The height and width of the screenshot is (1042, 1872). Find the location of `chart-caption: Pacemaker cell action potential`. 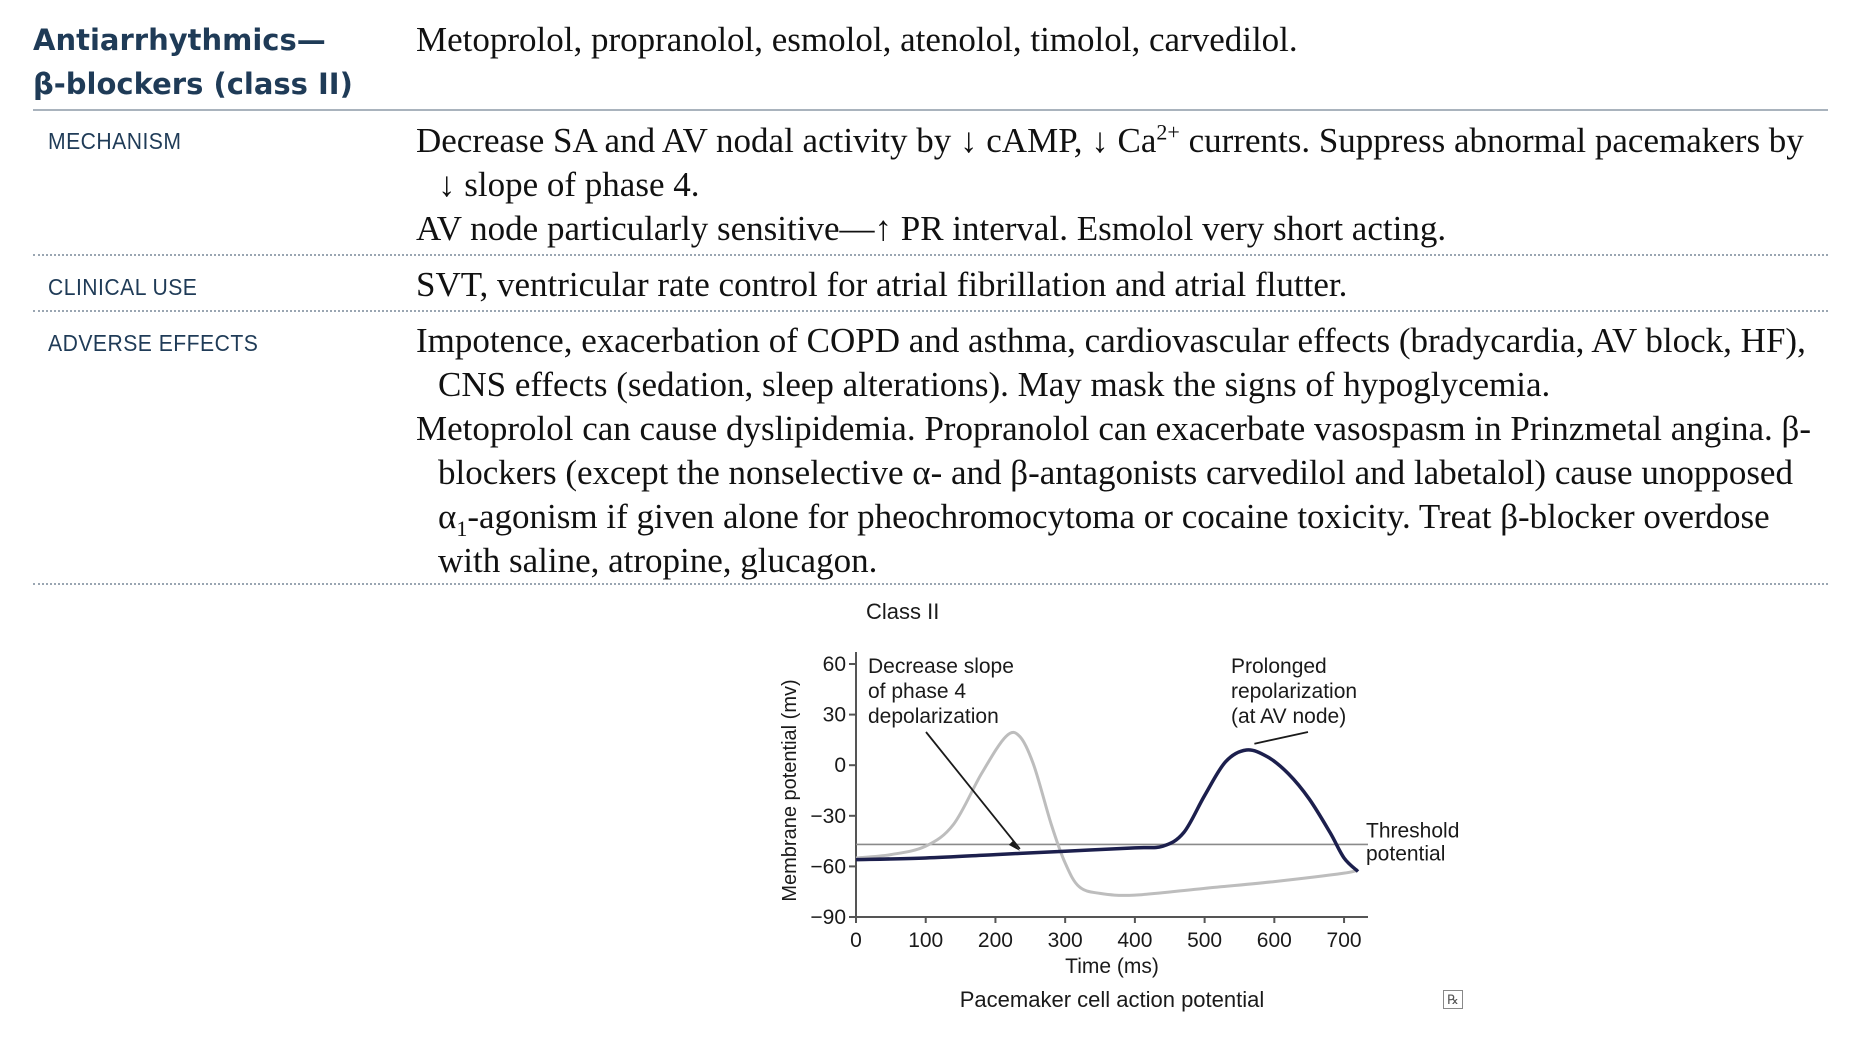

chart-caption: Pacemaker cell action potential is located at coordinates (1112, 999).